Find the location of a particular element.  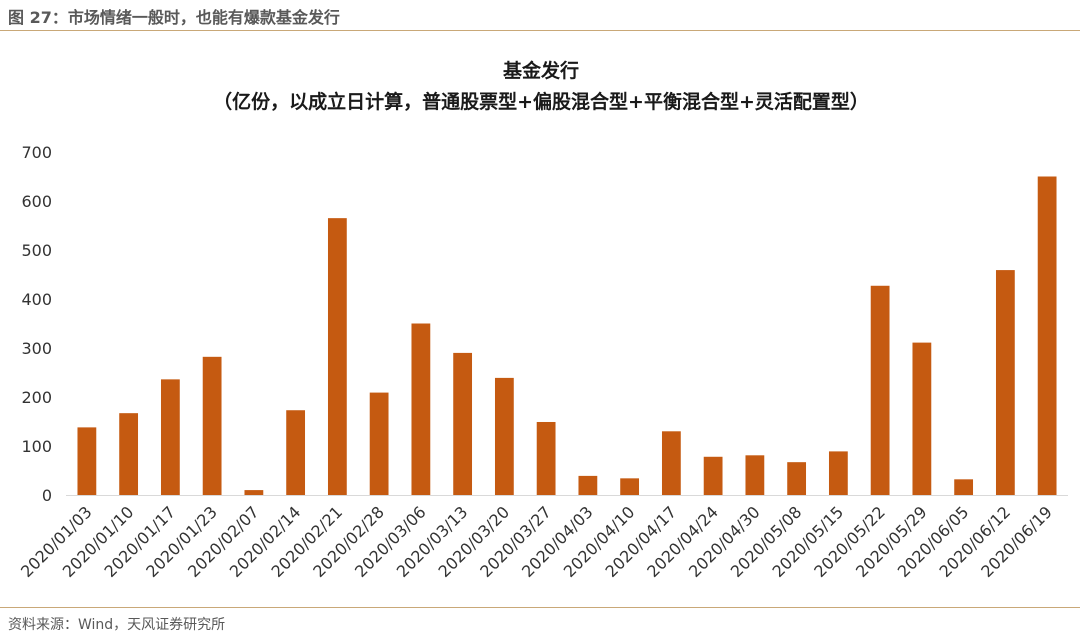

source-note: 资料来源：Wind，天风证券研究所 is located at coordinates (117, 625).